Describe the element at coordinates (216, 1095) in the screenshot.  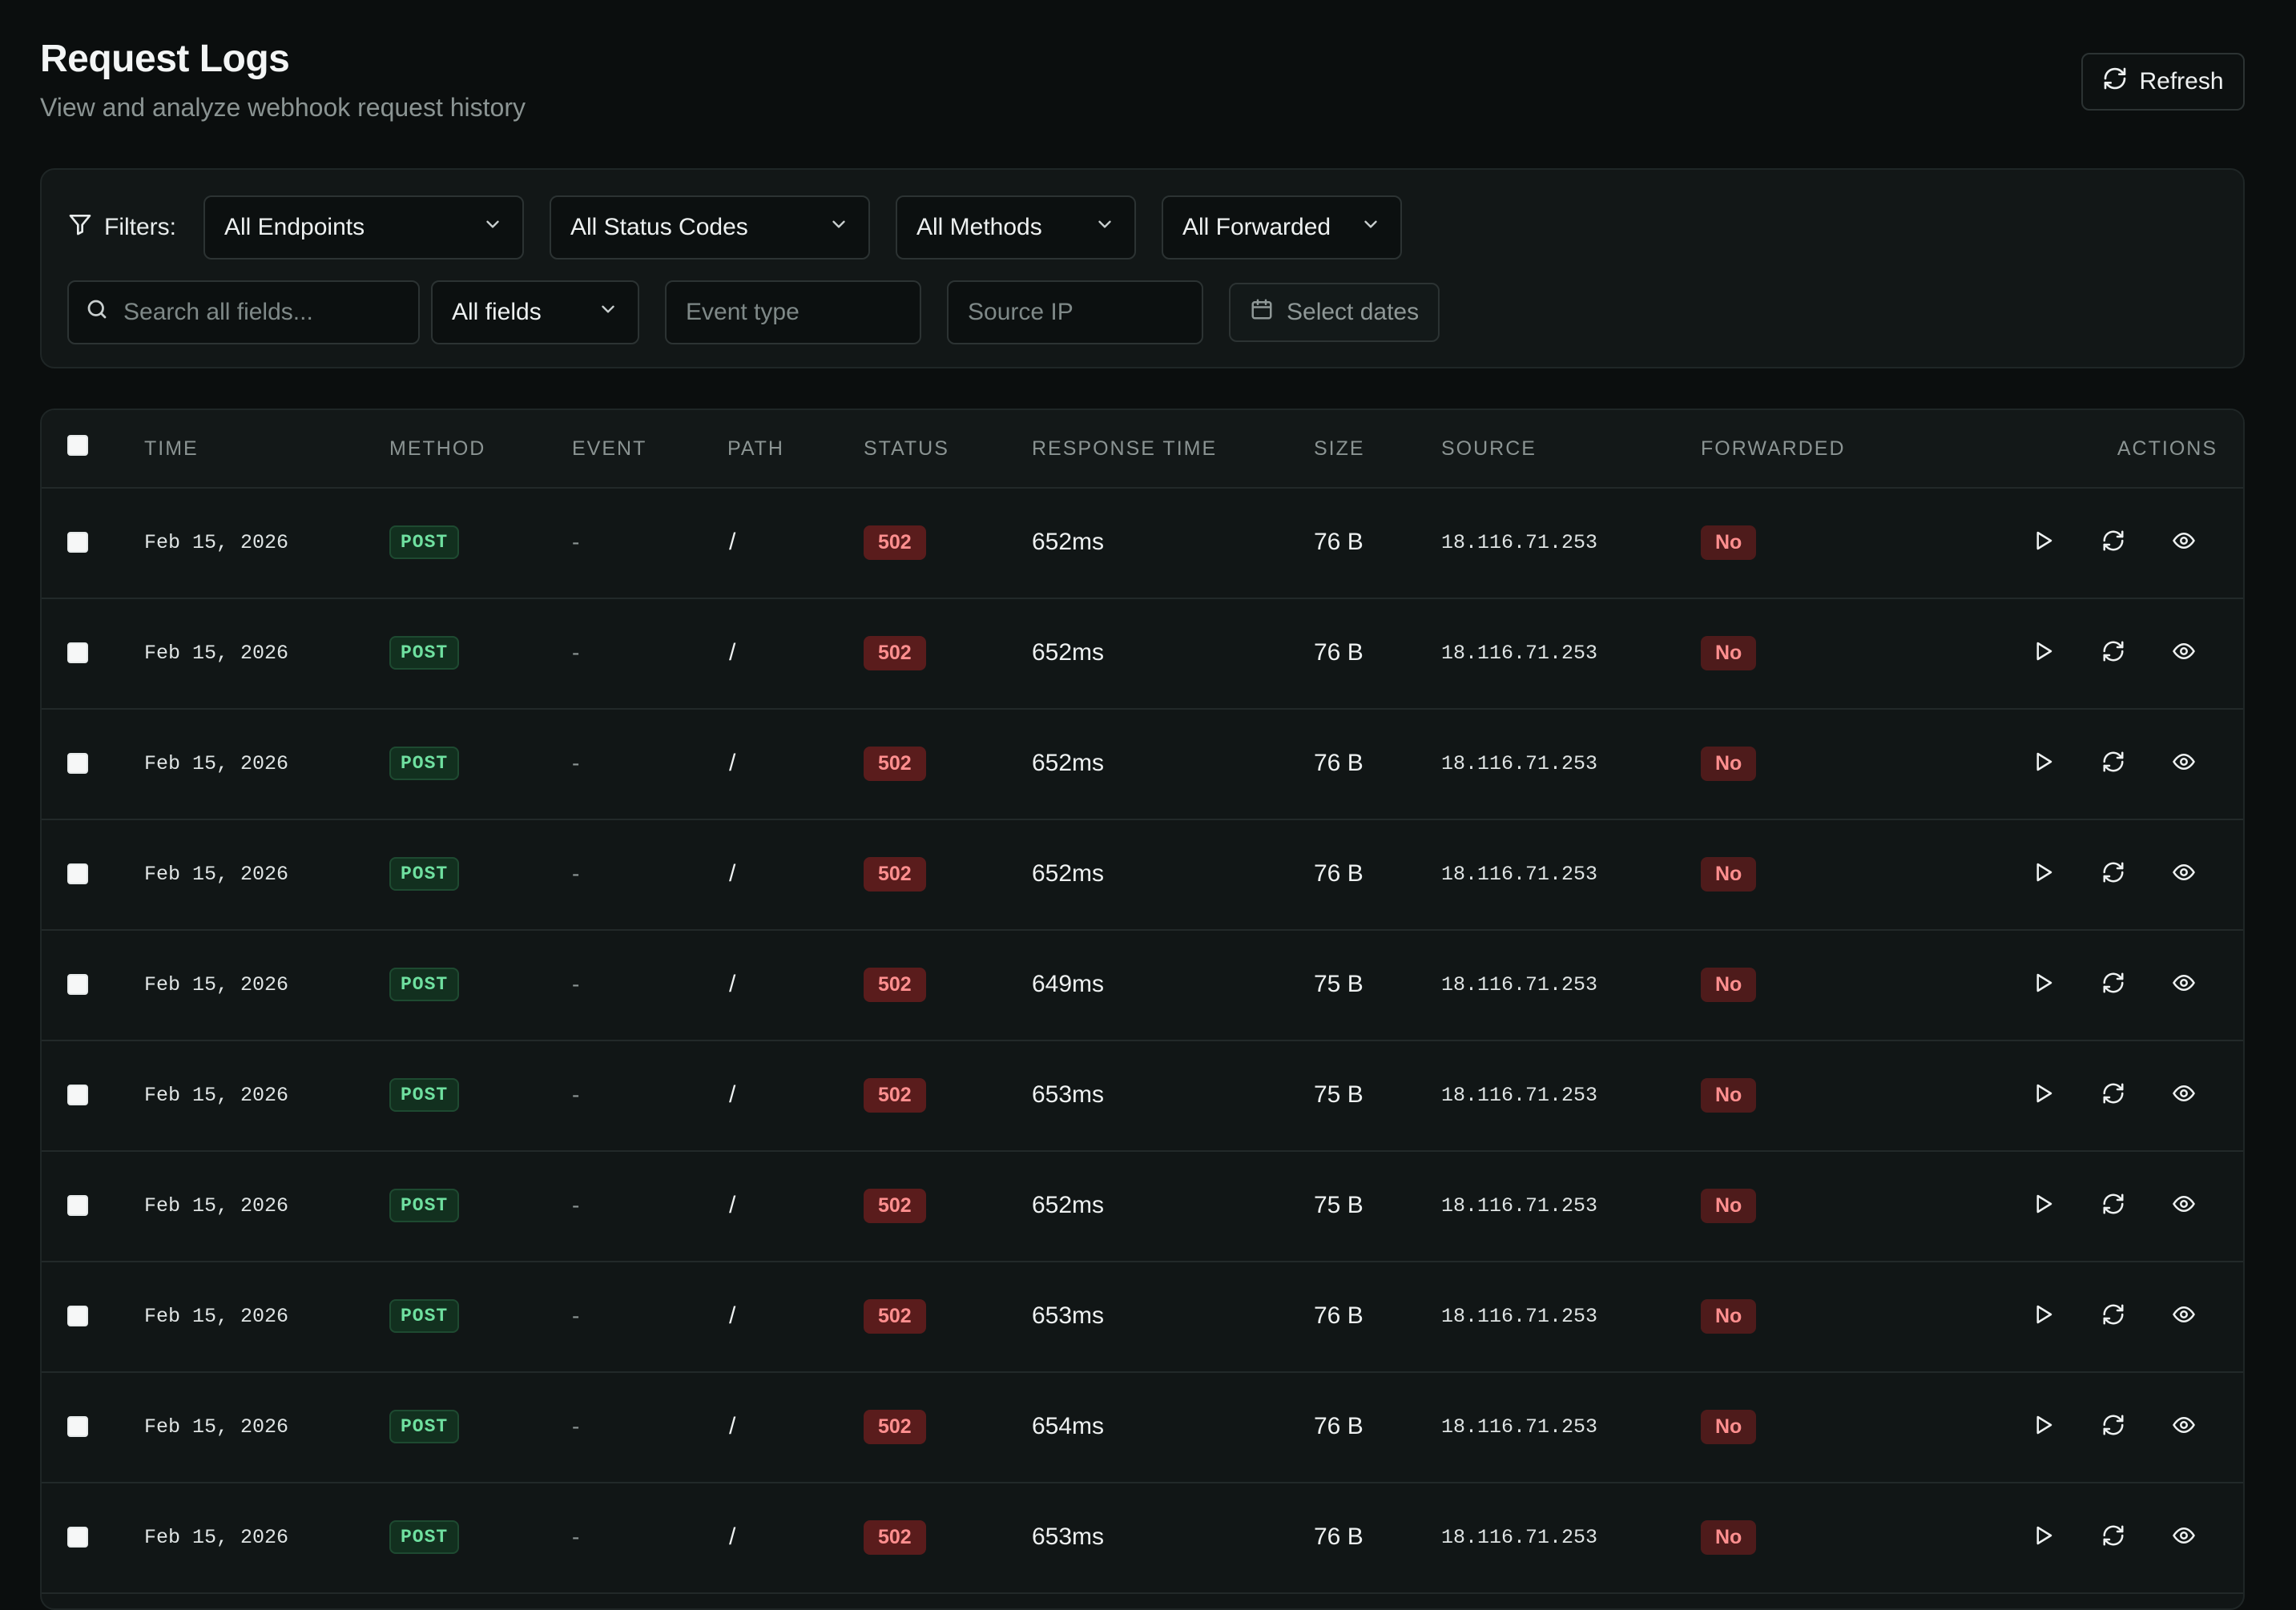
I see `row-time: Feb 15, 2026` at that location.